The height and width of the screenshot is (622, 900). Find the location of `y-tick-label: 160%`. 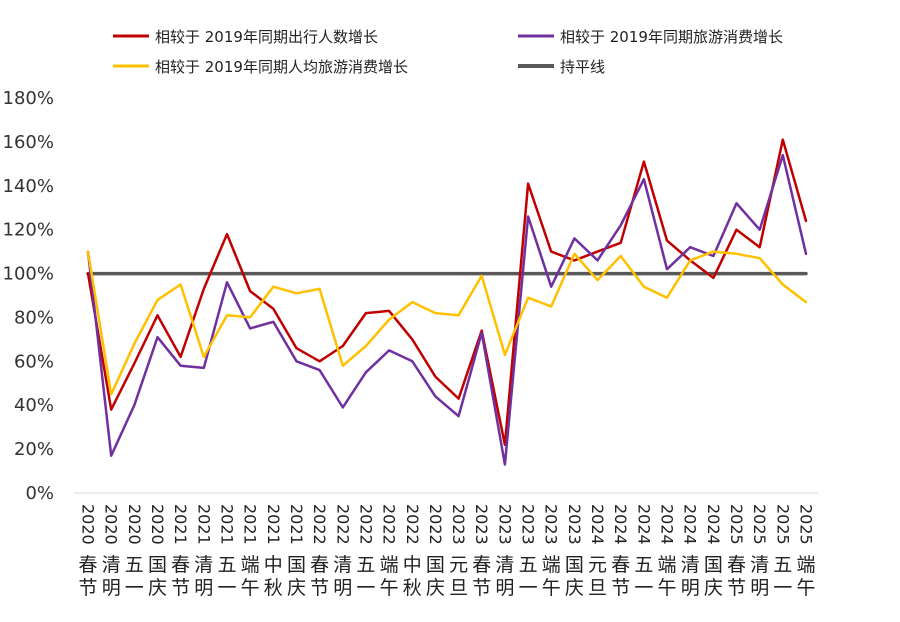

y-tick-label: 160% is located at coordinates (28, 142).